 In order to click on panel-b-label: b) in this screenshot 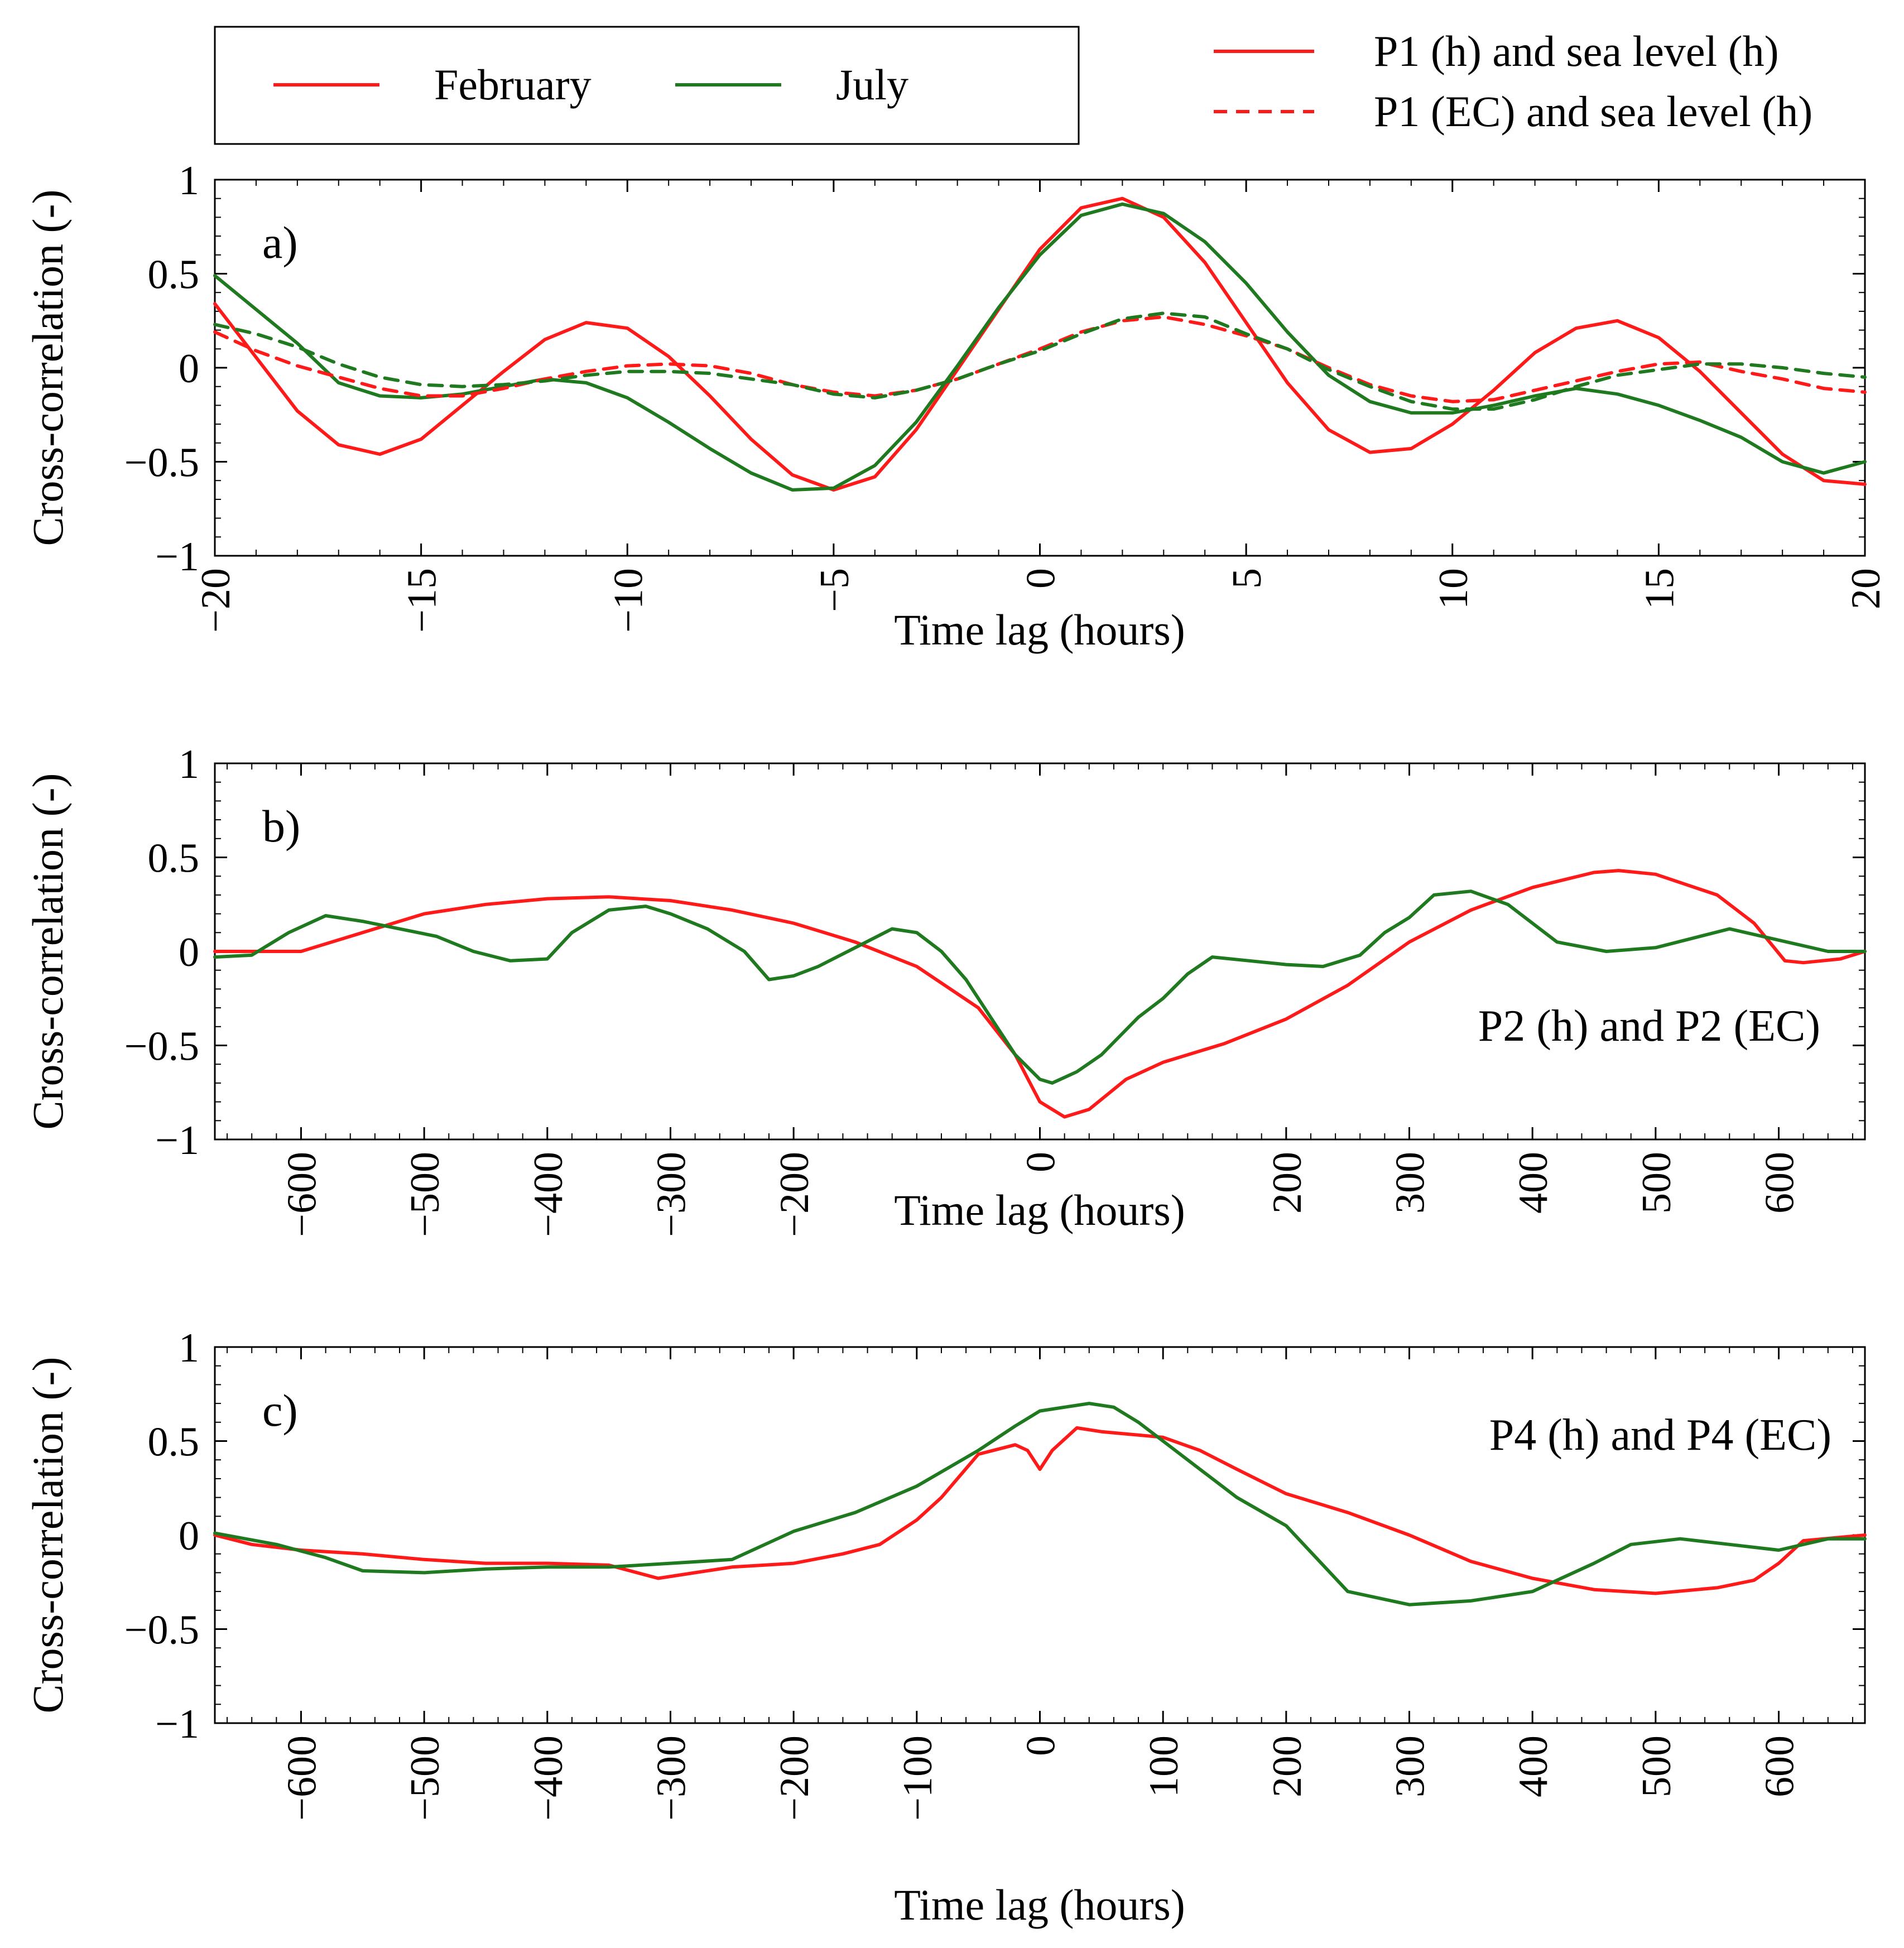, I will do `click(281, 826)`.